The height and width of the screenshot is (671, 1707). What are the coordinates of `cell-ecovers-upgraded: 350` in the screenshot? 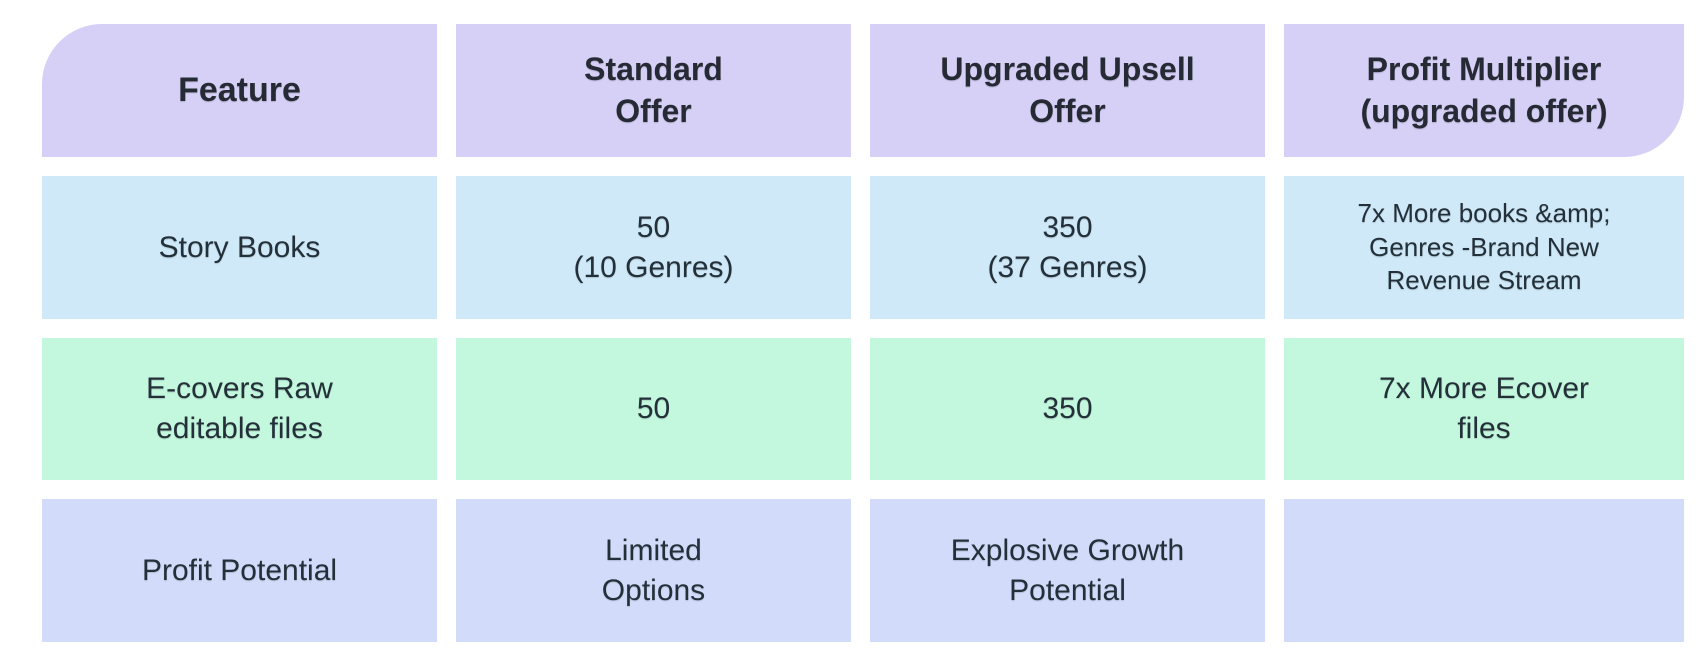 It's located at (1067, 409).